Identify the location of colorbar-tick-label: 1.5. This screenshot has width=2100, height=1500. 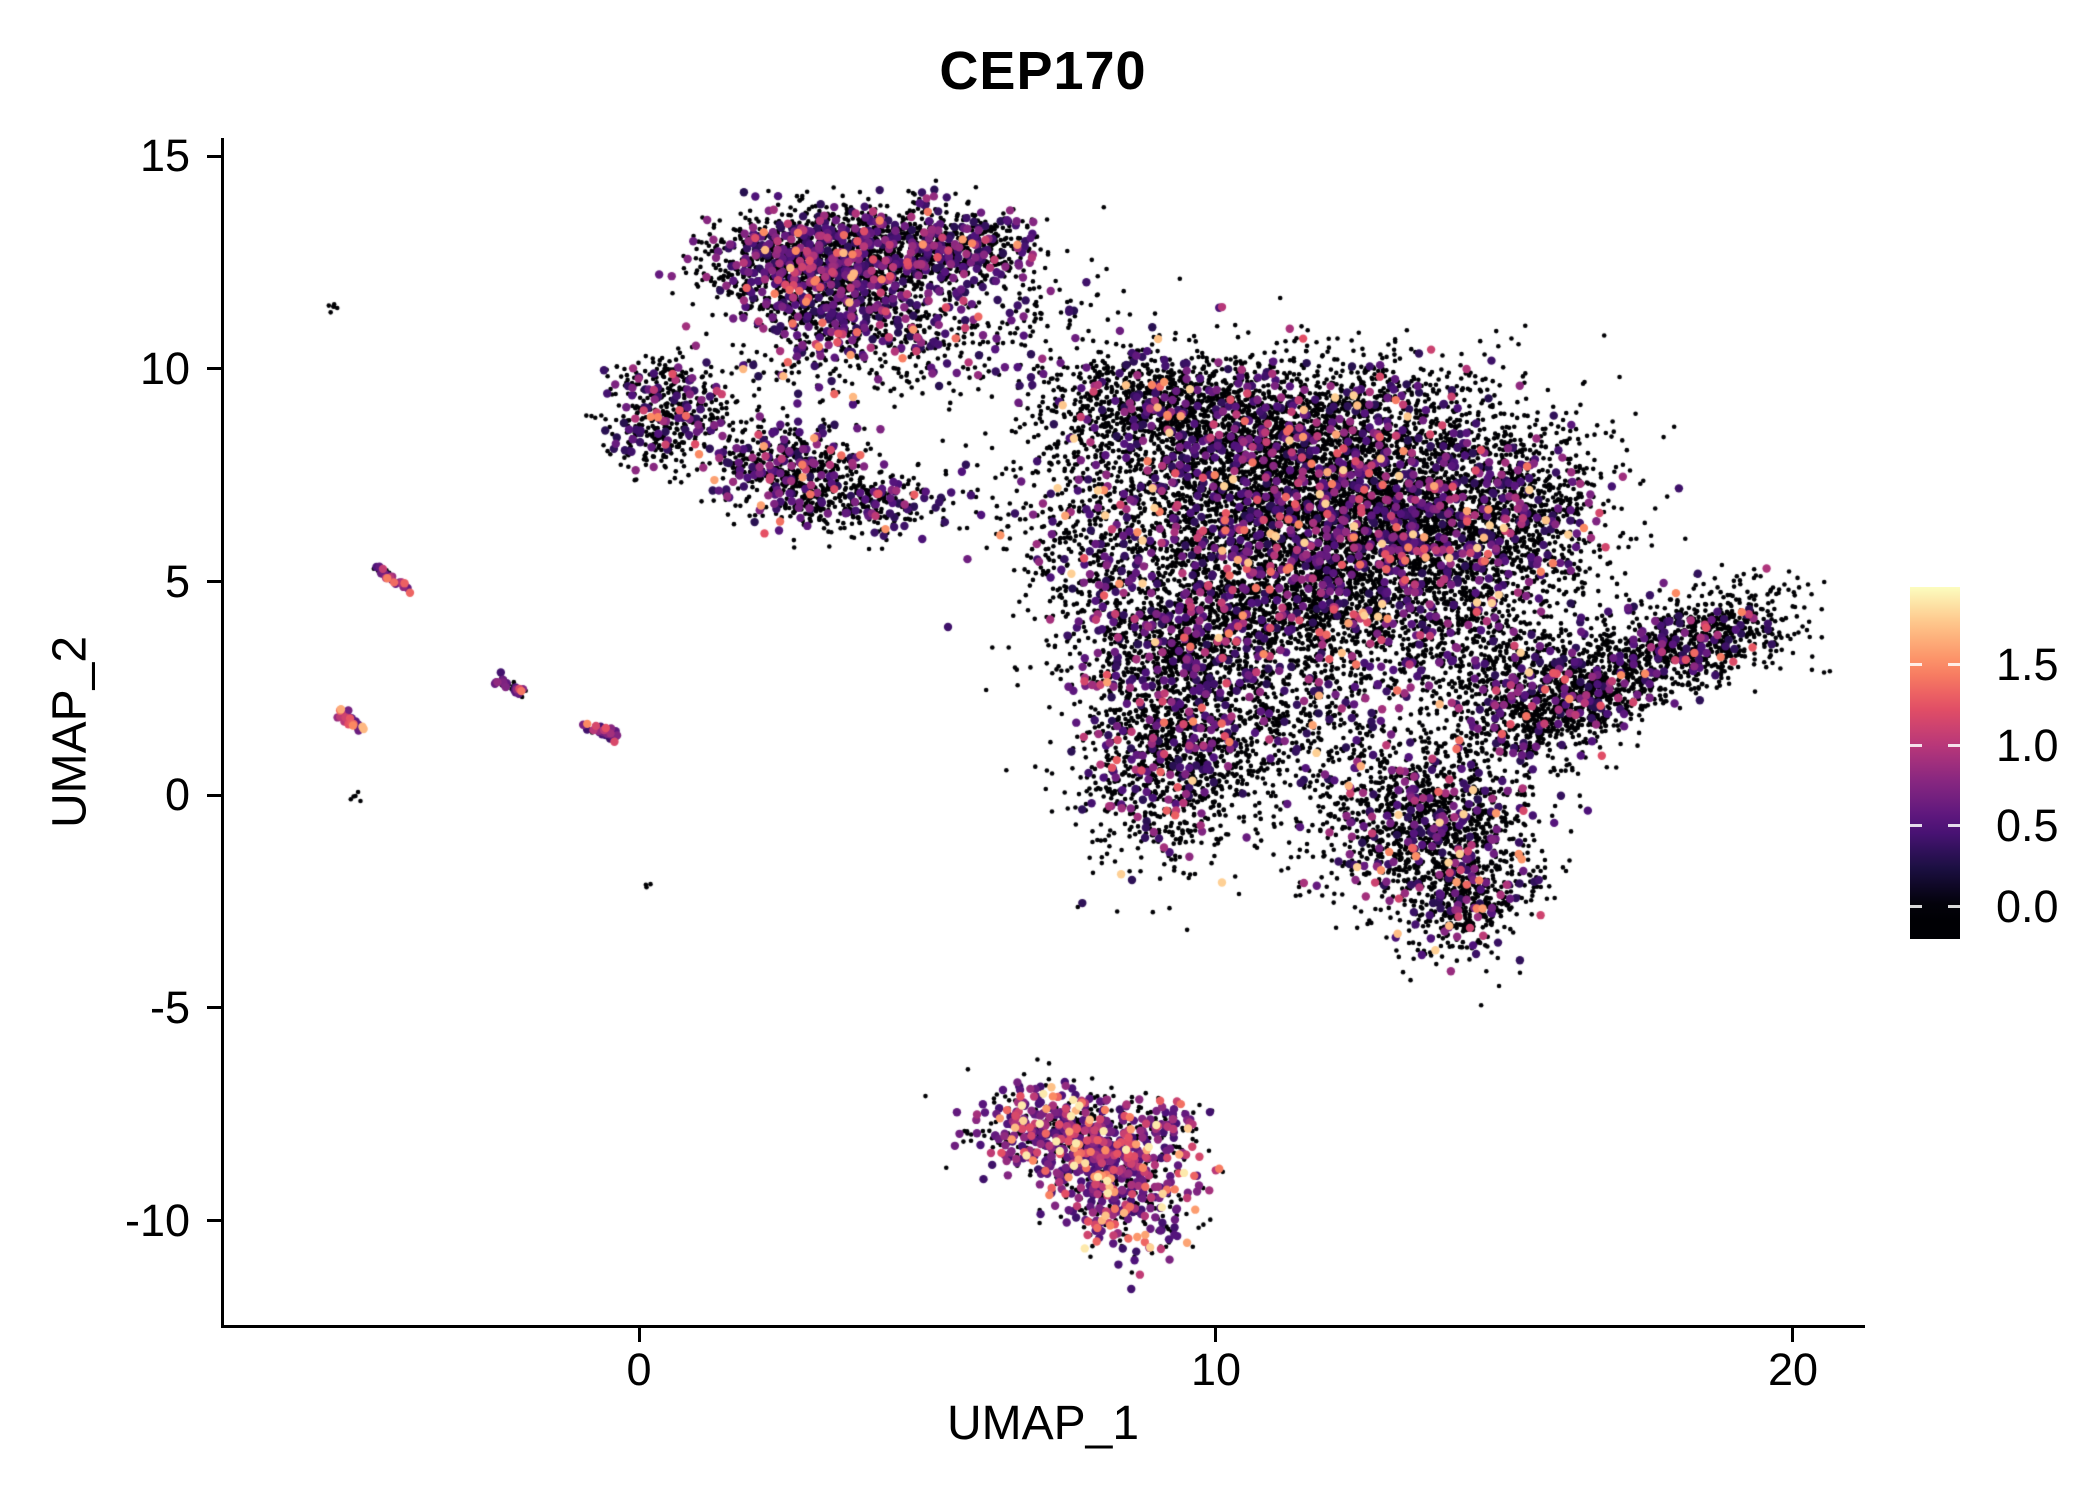
(2027, 664).